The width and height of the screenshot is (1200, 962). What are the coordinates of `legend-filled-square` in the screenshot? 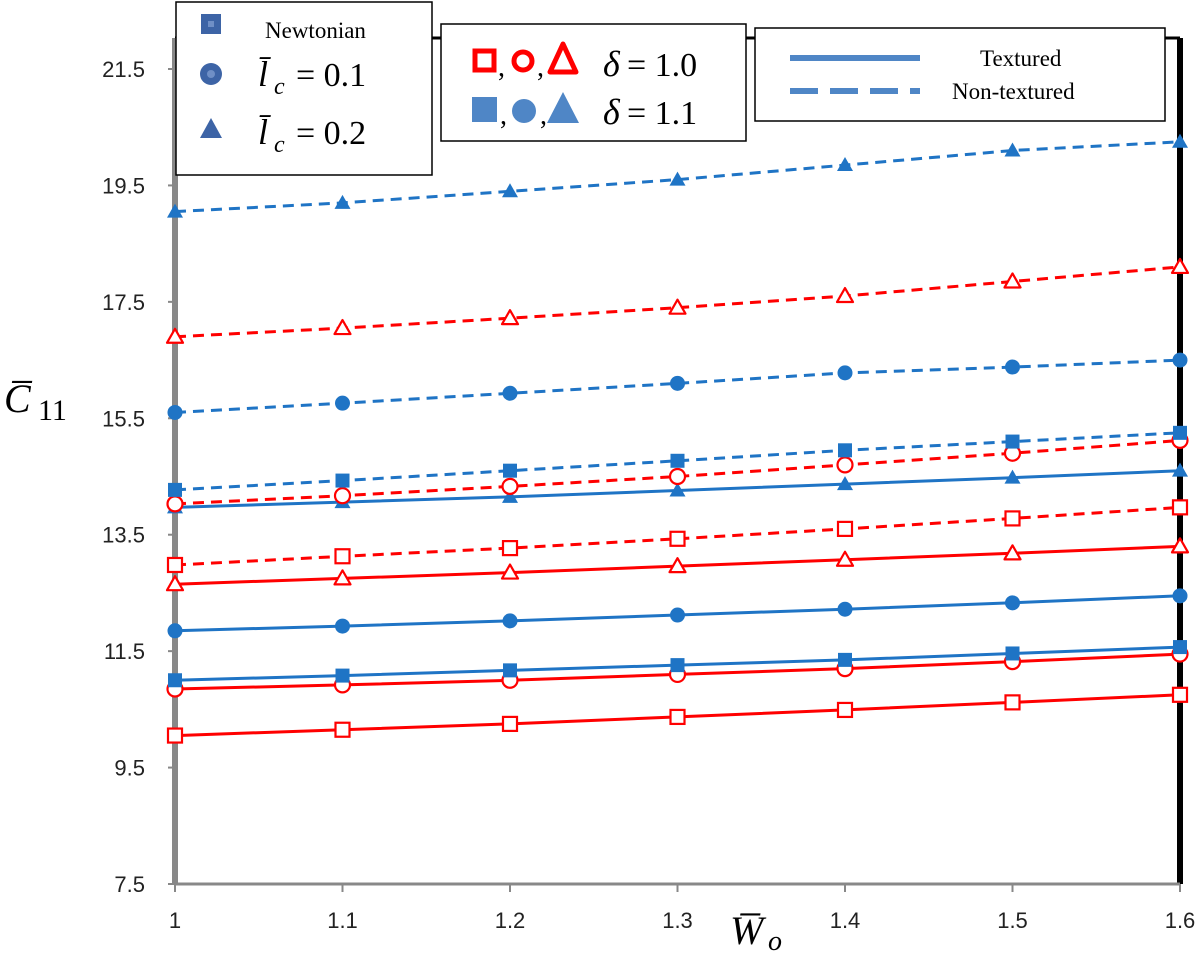 It's located at (484, 109).